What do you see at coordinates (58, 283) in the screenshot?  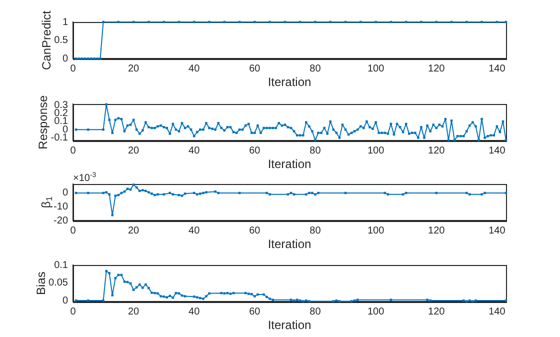 I see `y-tick-label: 0.05` at bounding box center [58, 283].